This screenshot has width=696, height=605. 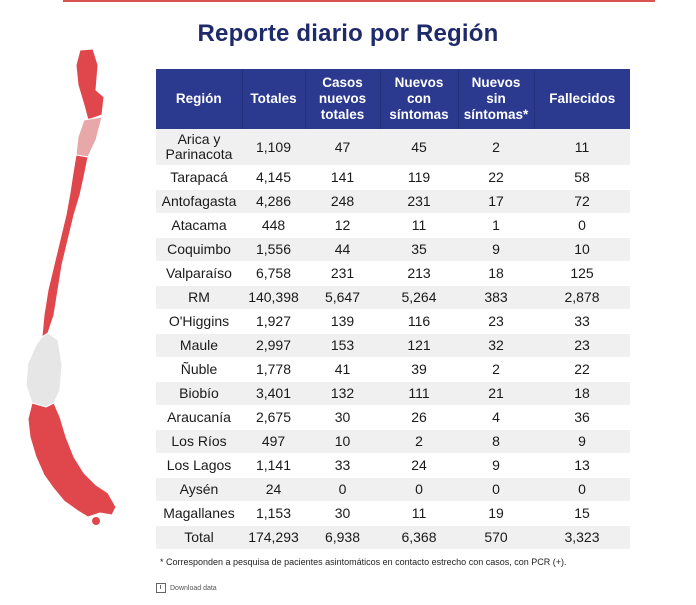 What do you see at coordinates (393, 345) in the screenshot?
I see `table-row: Maule 2,997 153 121 32 23` at bounding box center [393, 345].